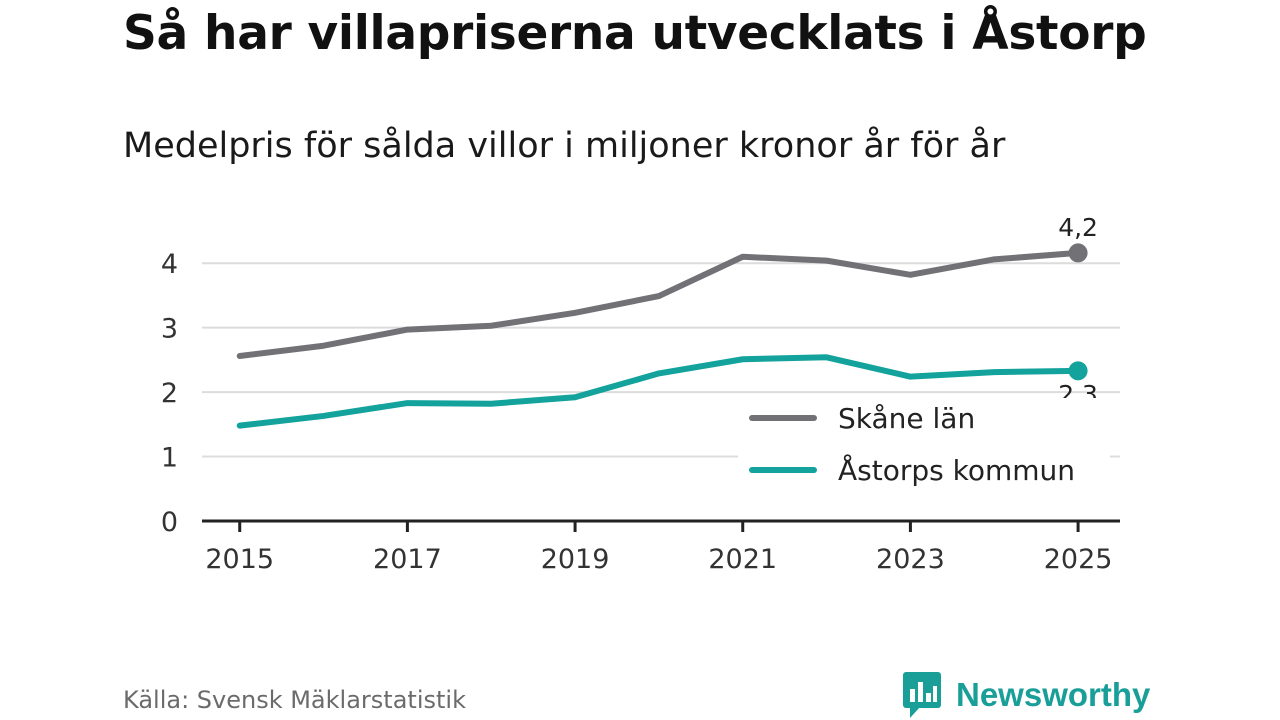 The image size is (1280, 720). Describe the element at coordinates (910, 377) in the screenshot. I see `data-point-astorp-2023` at that location.